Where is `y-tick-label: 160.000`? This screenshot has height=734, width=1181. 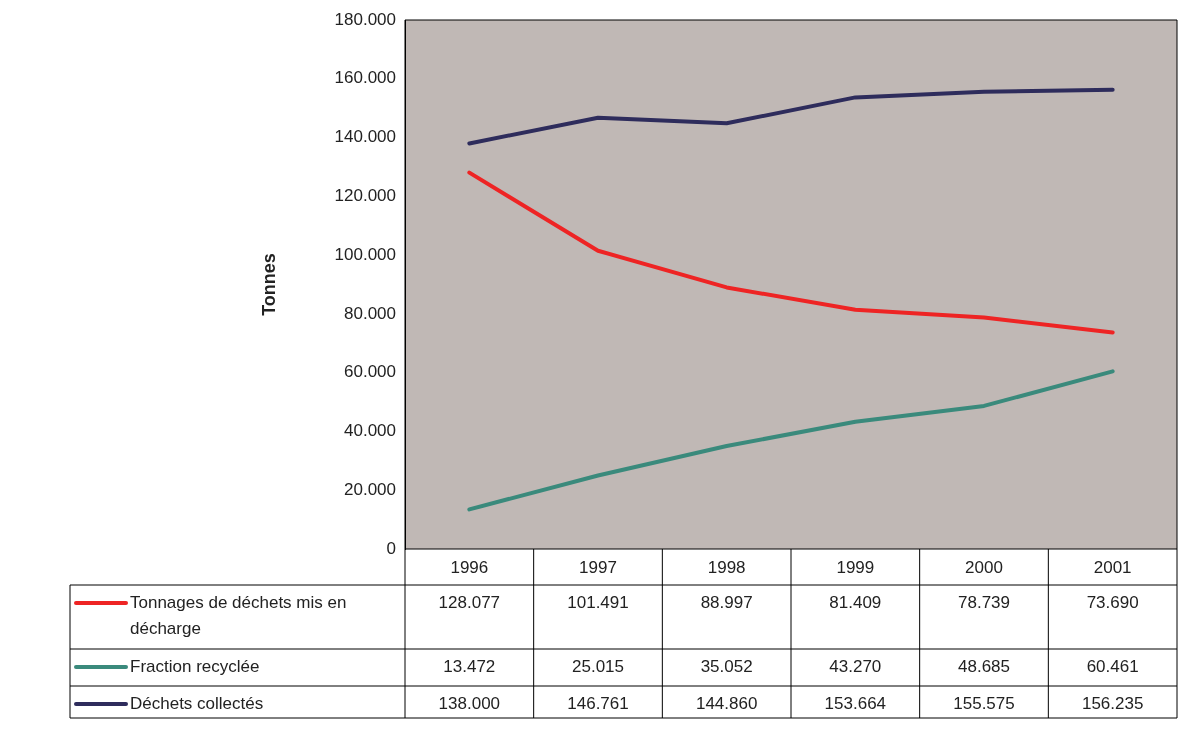
y-tick-label: 160.000 is located at coordinates (365, 78).